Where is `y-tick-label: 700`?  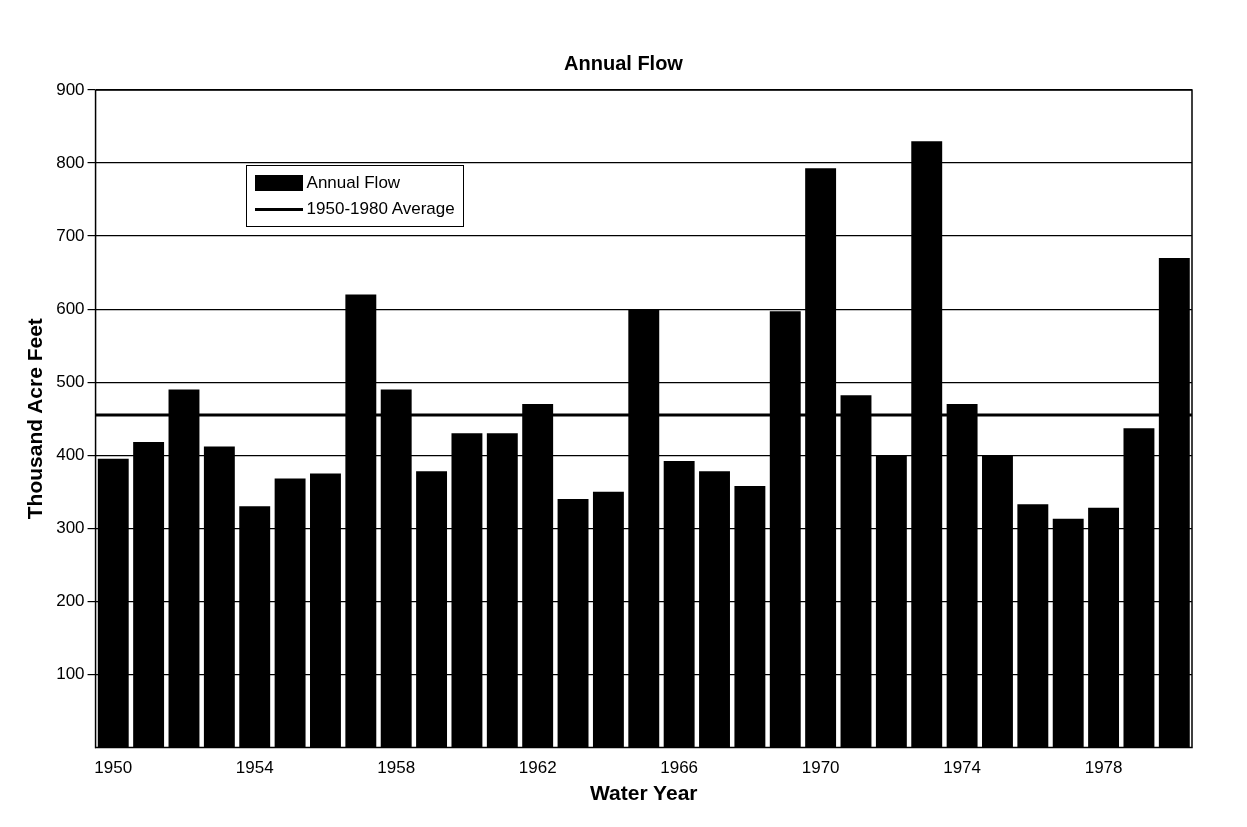
y-tick-label: 700 is located at coordinates (70, 235).